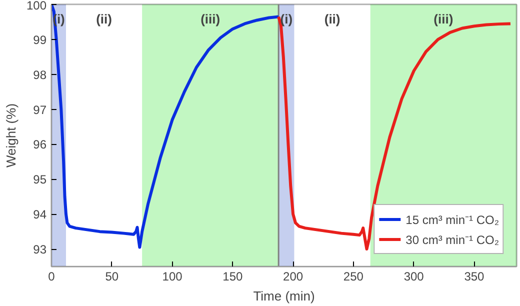 This screenshot has width=520, height=306. Describe the element at coordinates (52, 277) in the screenshot. I see `x-tick-label: 0` at that location.